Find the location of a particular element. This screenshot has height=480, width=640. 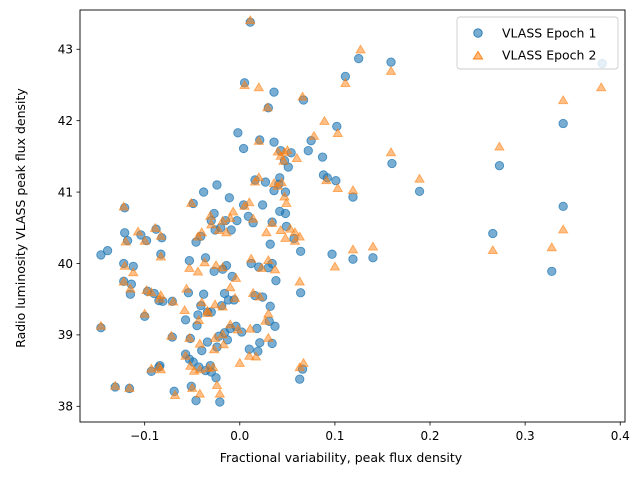

y-axis: 38 39 40 41 42 43 is located at coordinates (69, 228).